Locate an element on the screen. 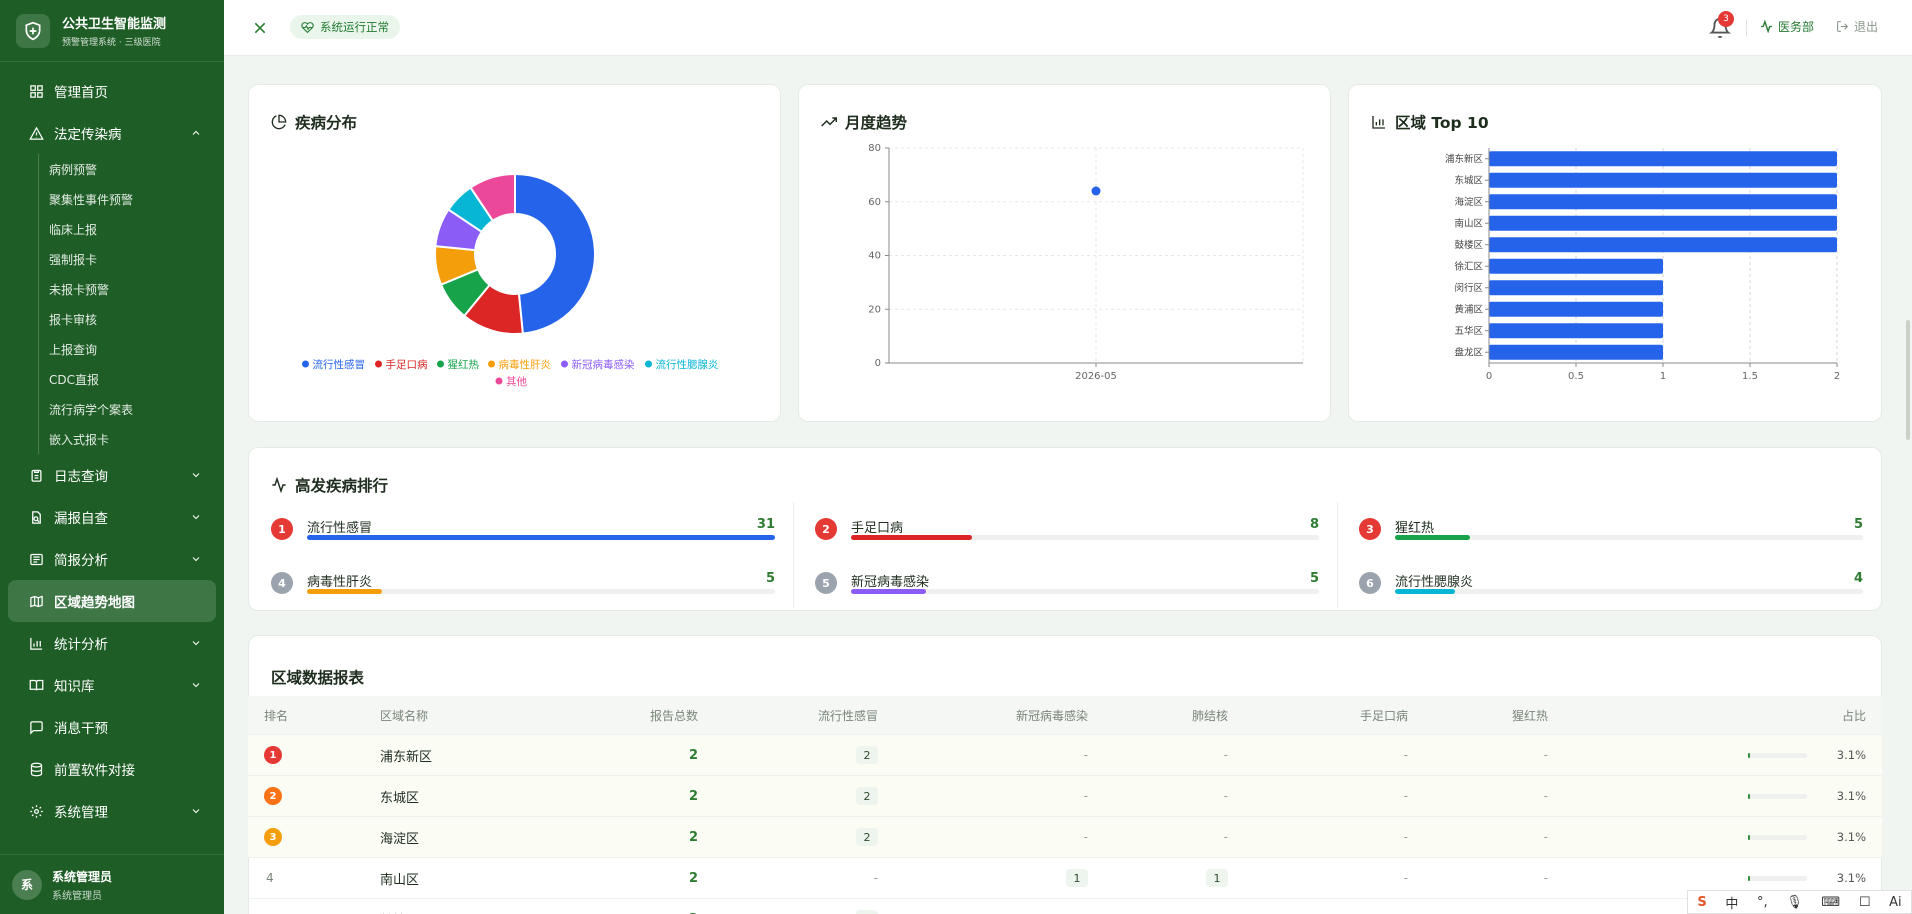  nav-item-selfcheck: 漏报自查 is located at coordinates (112, 517).